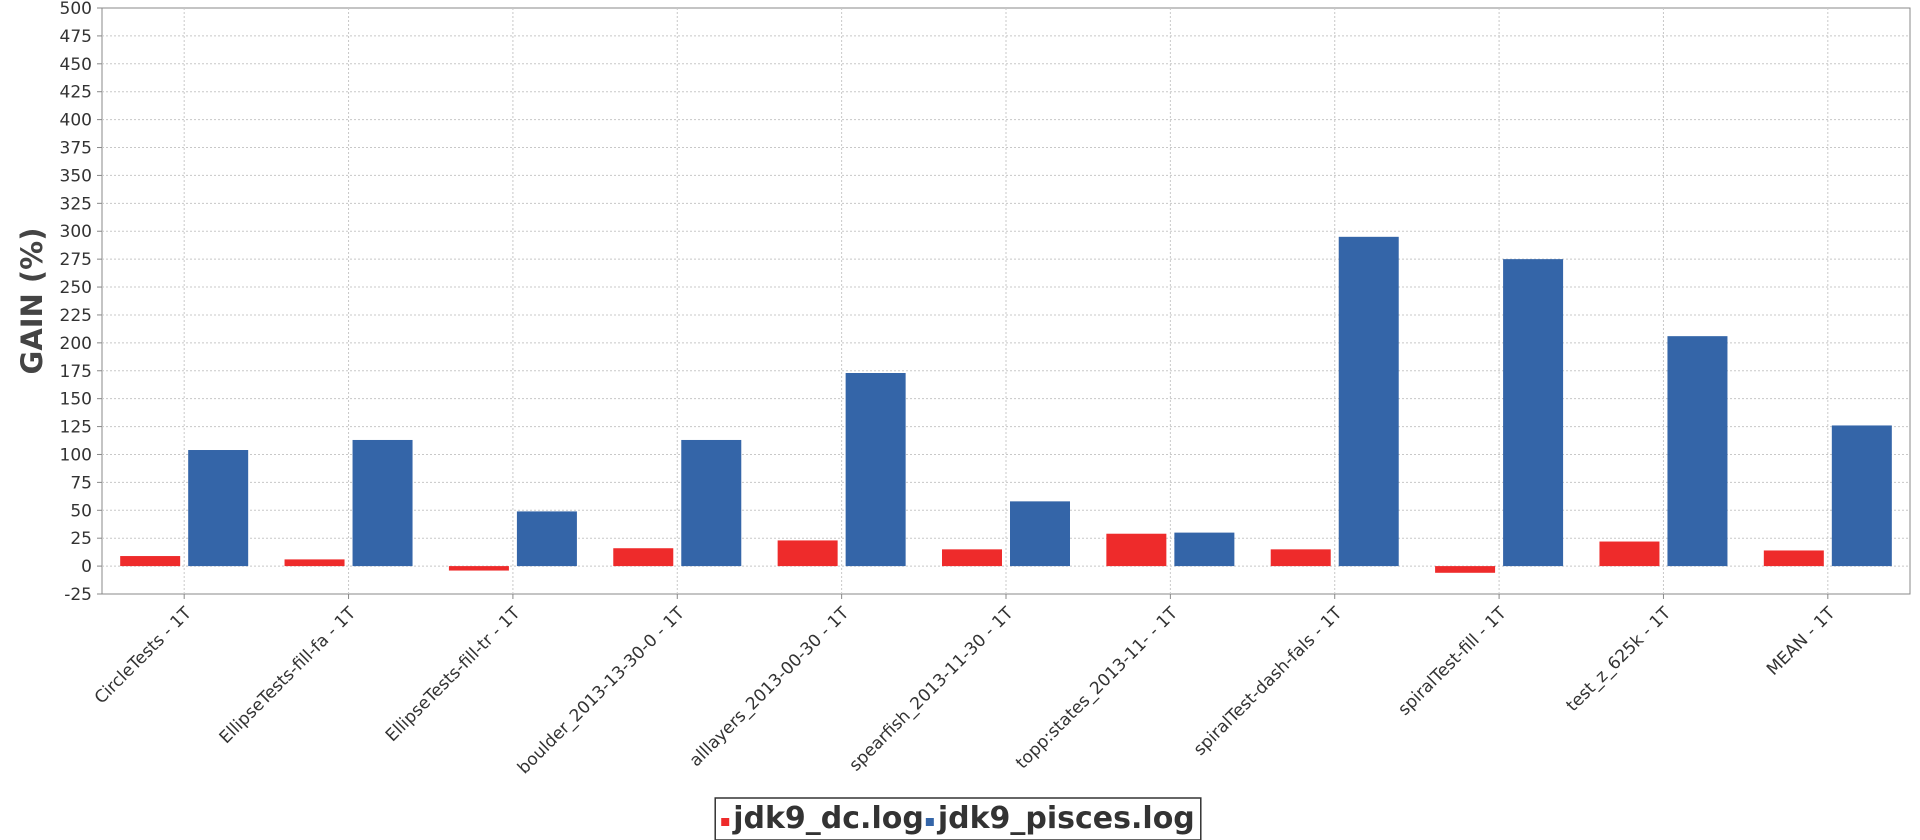 The width and height of the screenshot is (1920, 840). Describe the element at coordinates (86, 567) in the screenshot. I see `y-tick-label: 0` at that location.